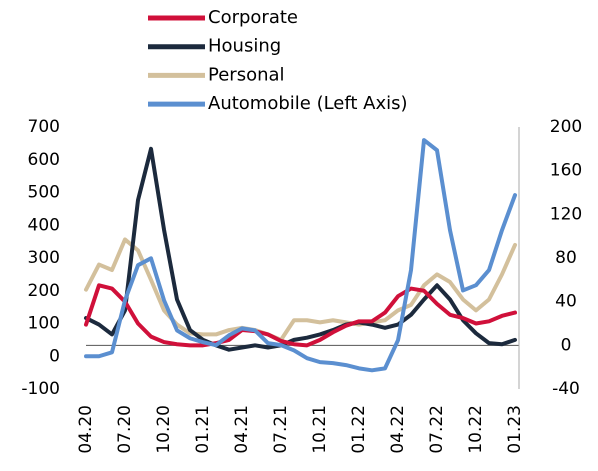 This screenshot has width=598, height=471. What do you see at coordinates (566, 345) in the screenshot?
I see `y2-tick-label: 0` at bounding box center [566, 345].